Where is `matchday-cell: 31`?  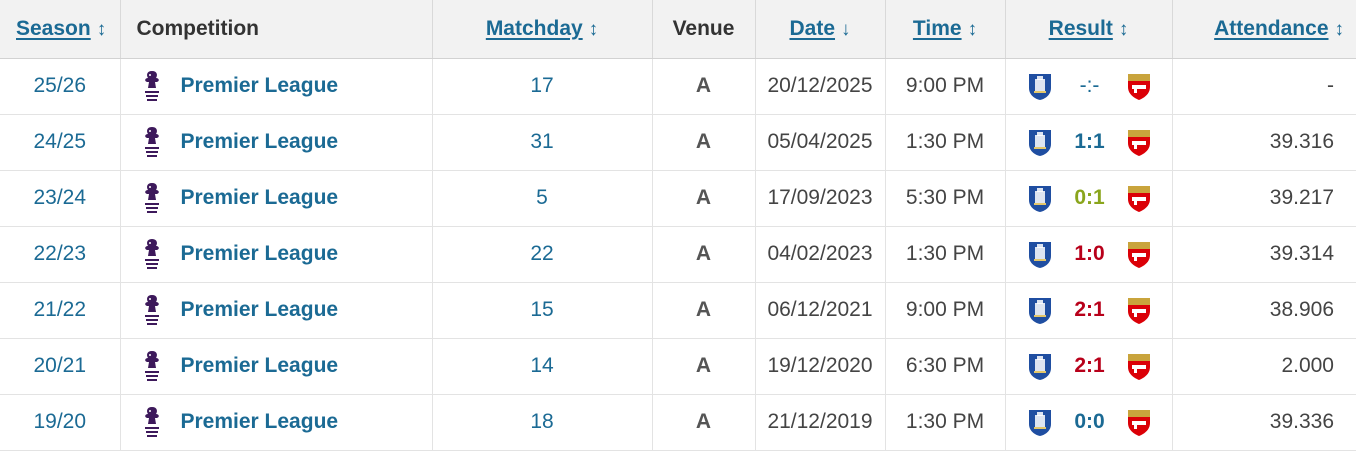
matchday-cell: 31 is located at coordinates (542, 142).